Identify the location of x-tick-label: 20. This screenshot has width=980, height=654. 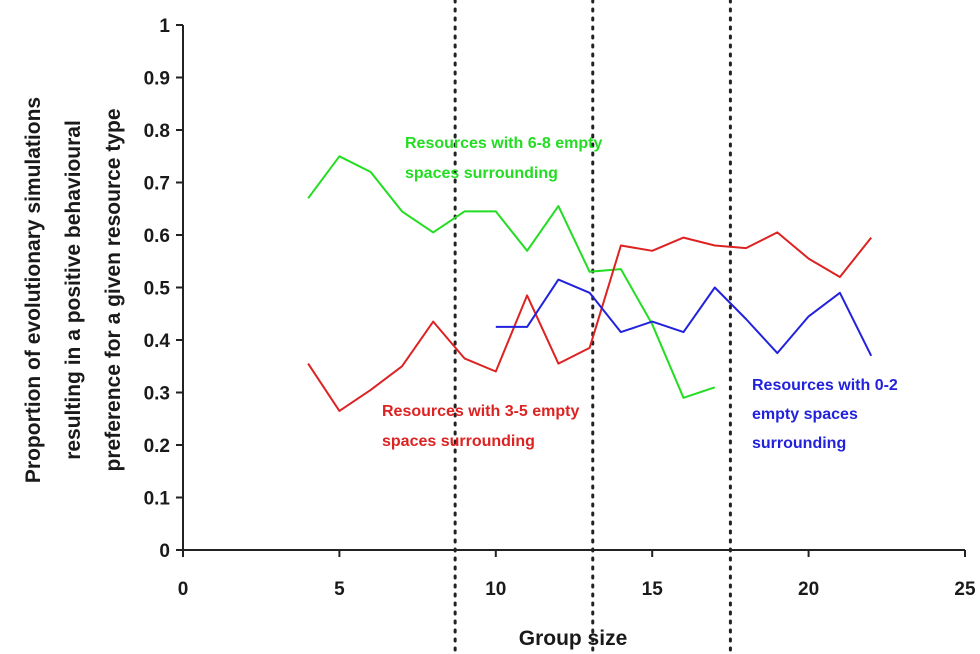
(808, 589).